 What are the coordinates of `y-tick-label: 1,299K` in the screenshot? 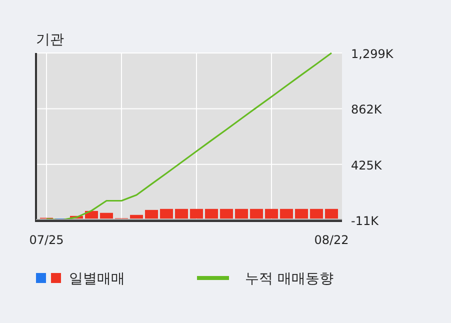 It's located at (372, 54).